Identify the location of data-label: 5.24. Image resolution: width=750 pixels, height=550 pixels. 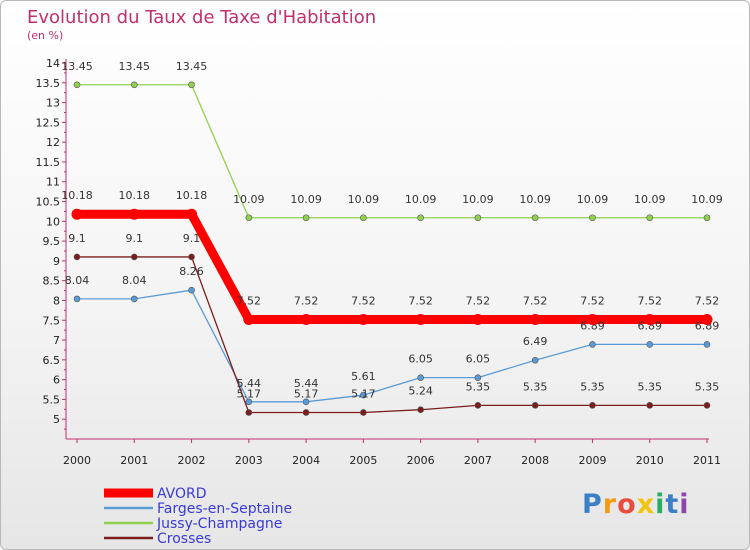
(420, 391).